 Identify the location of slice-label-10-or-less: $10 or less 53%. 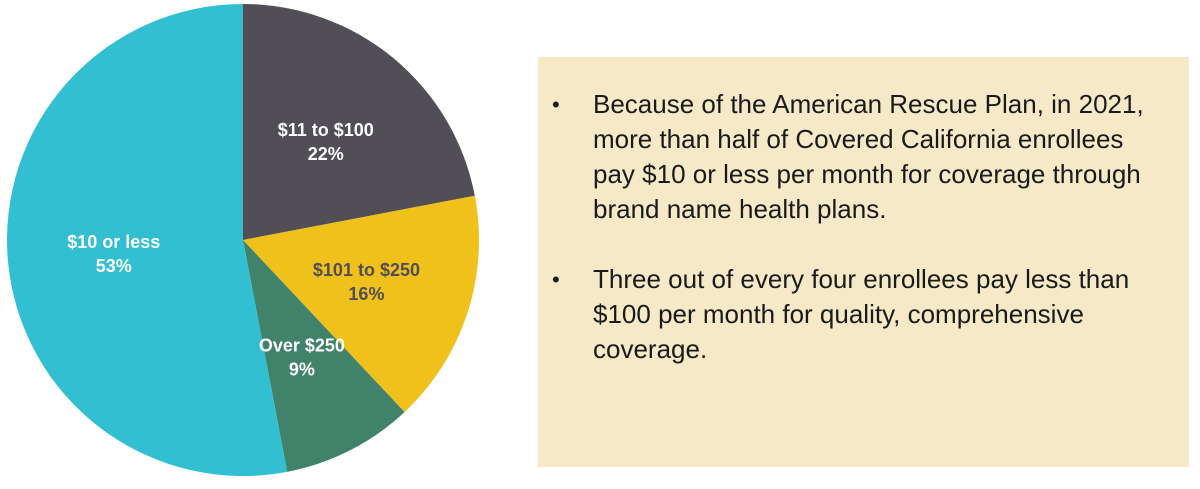
(113, 254).